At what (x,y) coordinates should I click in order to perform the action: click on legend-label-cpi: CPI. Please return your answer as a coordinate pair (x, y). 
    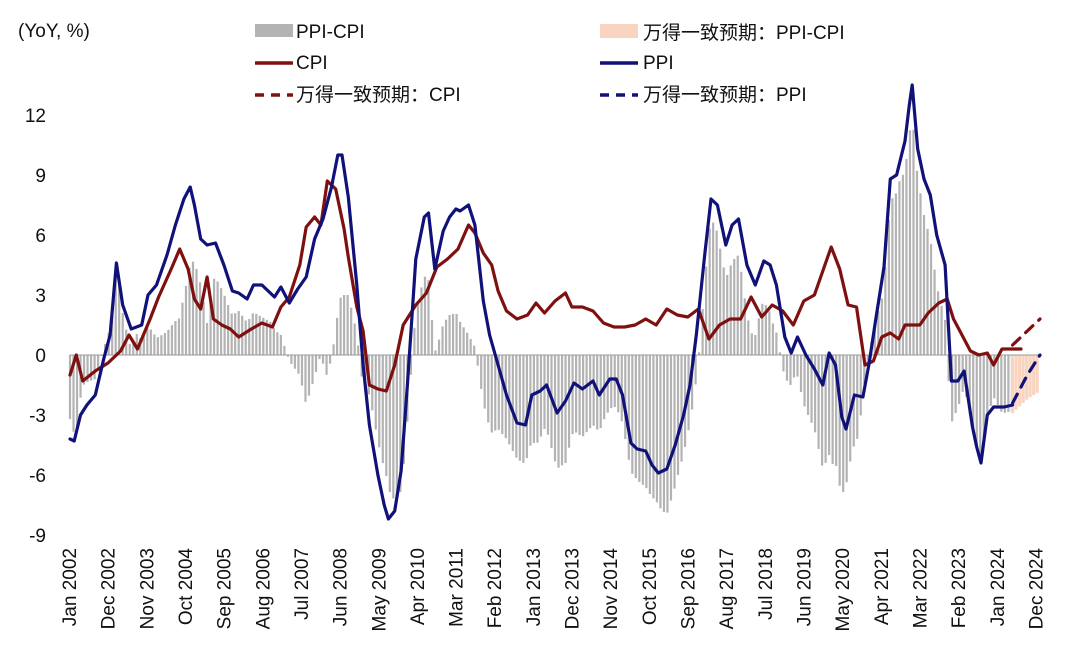
    Looking at the image, I should click on (312, 63).